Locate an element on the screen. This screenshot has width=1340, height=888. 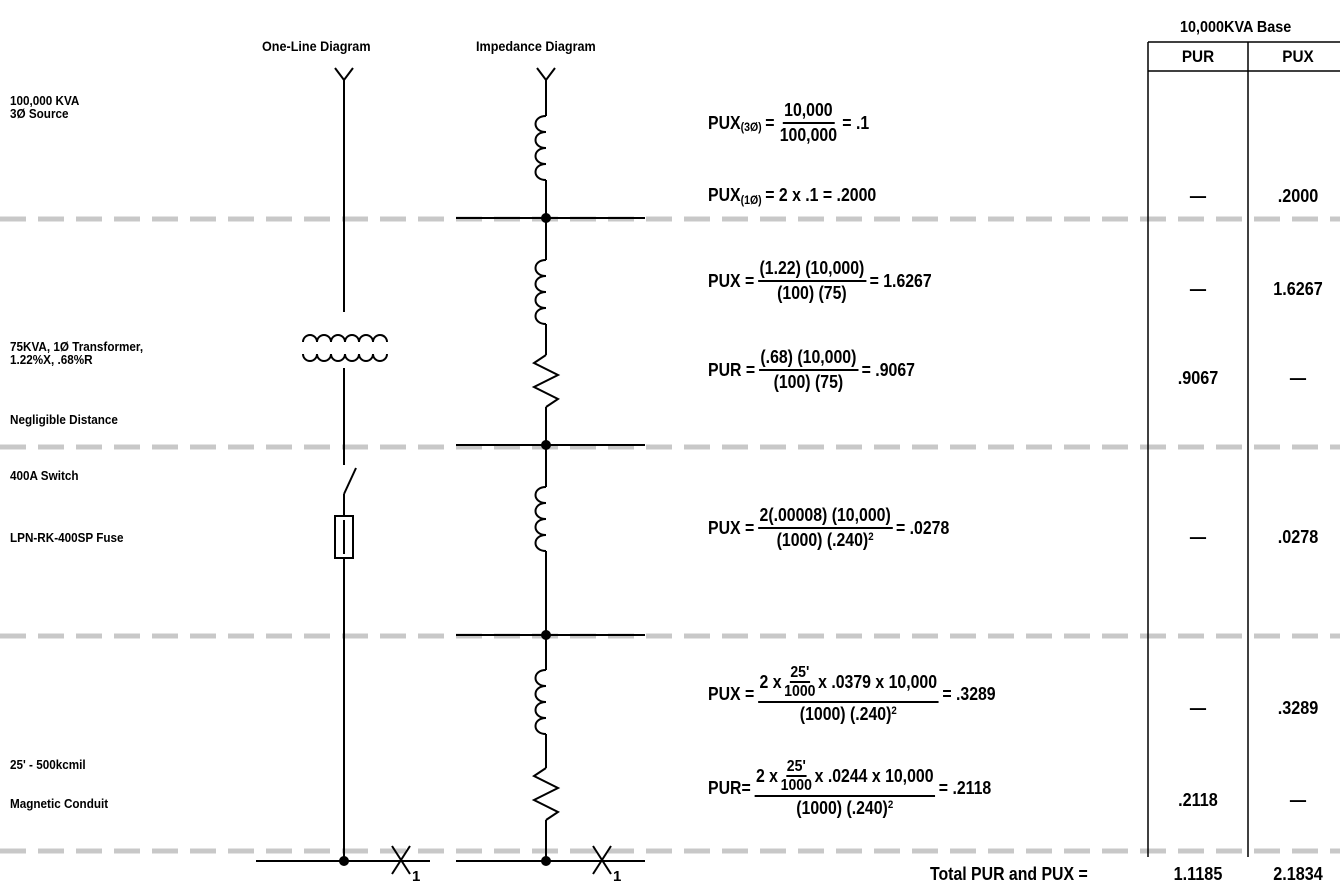
eq6-length-fraction: 25' 1000 is located at coordinates (799, 682).